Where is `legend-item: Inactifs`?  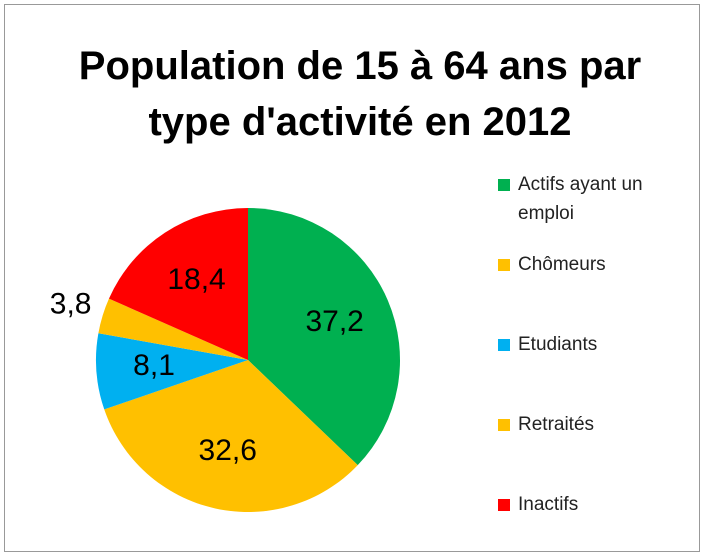
legend-item: Inactifs is located at coordinates (595, 504).